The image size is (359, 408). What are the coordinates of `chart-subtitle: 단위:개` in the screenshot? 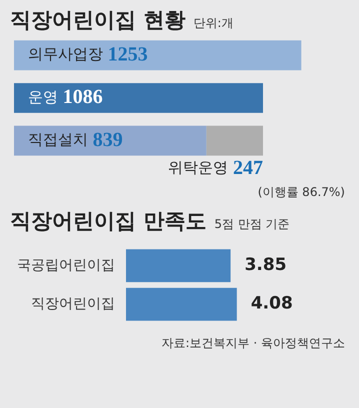 It's located at (213, 23).